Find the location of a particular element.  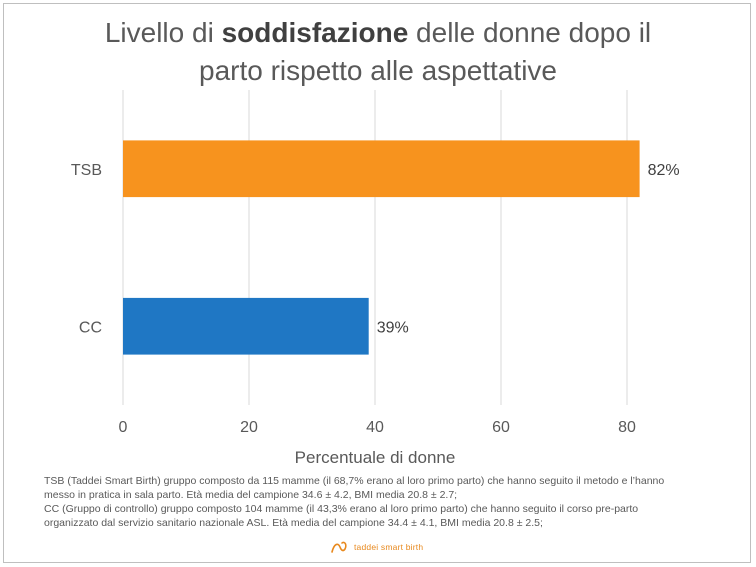

x-tick-label-60: 60 is located at coordinates (501, 427).